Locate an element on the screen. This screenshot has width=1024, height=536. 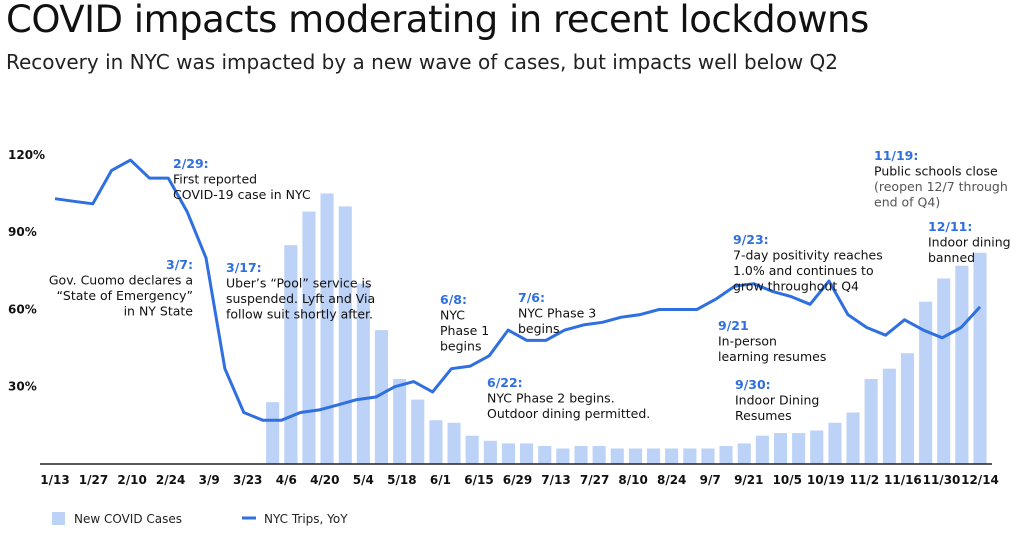
annotation-text: Indoor Dining is located at coordinates (777, 400).